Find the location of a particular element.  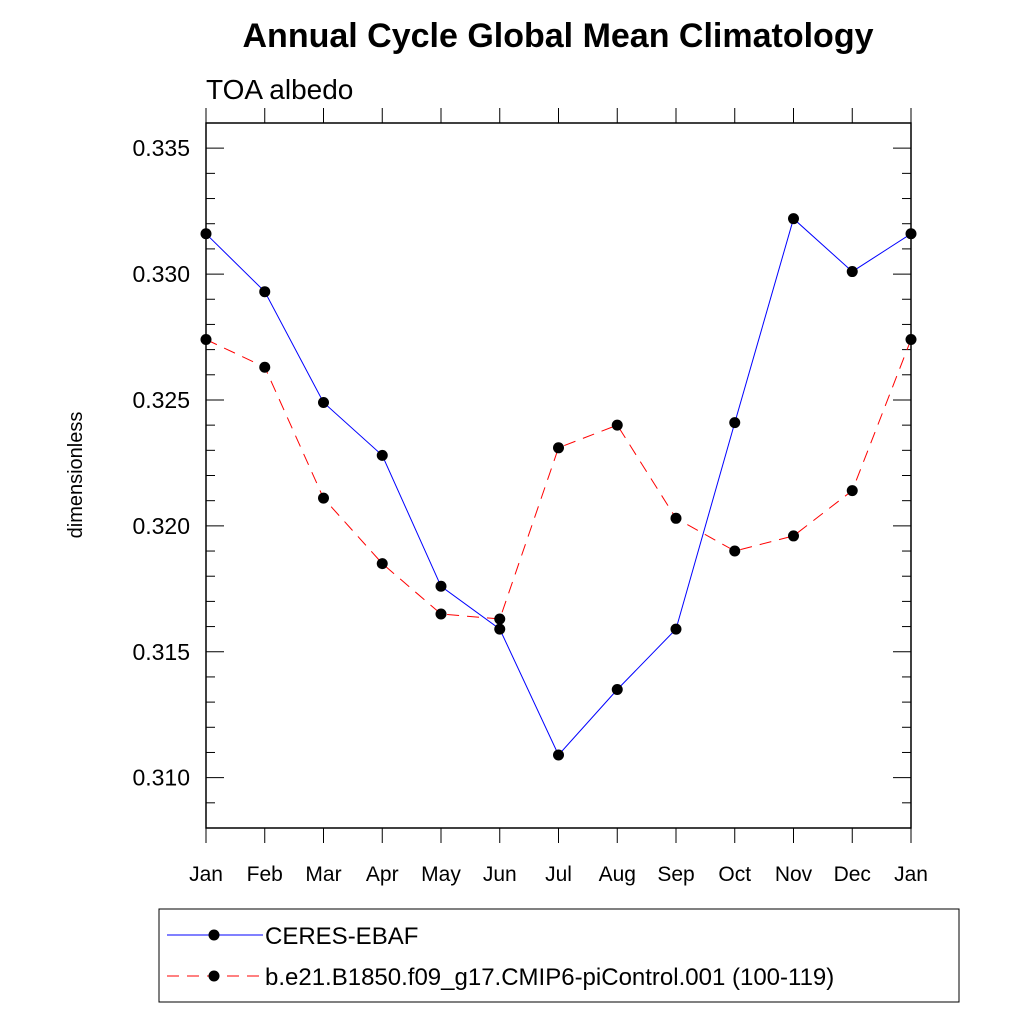

x-tick-label: Jun is located at coordinates (500, 874).